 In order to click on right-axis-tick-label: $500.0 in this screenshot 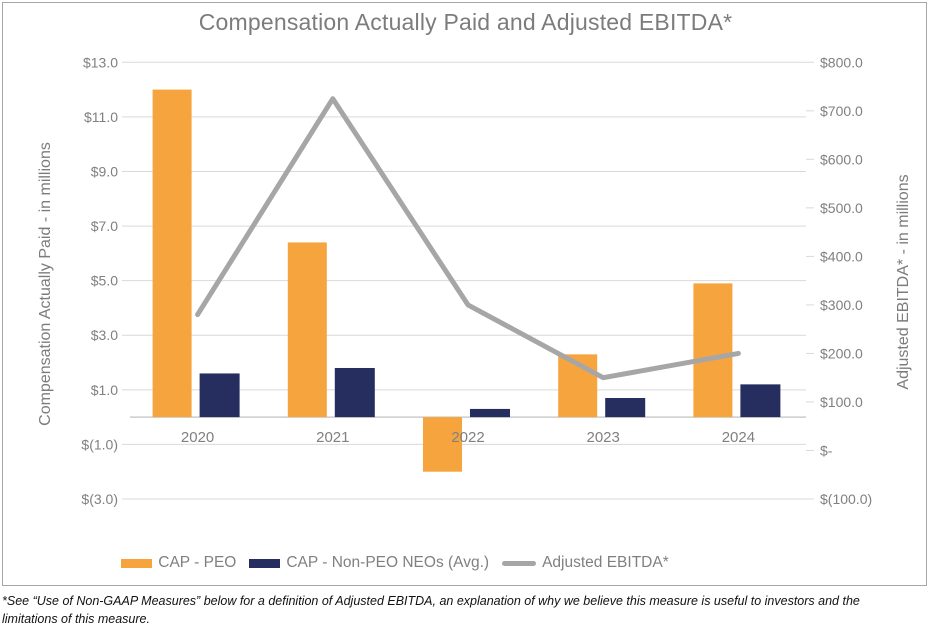, I will do `click(841, 208)`.